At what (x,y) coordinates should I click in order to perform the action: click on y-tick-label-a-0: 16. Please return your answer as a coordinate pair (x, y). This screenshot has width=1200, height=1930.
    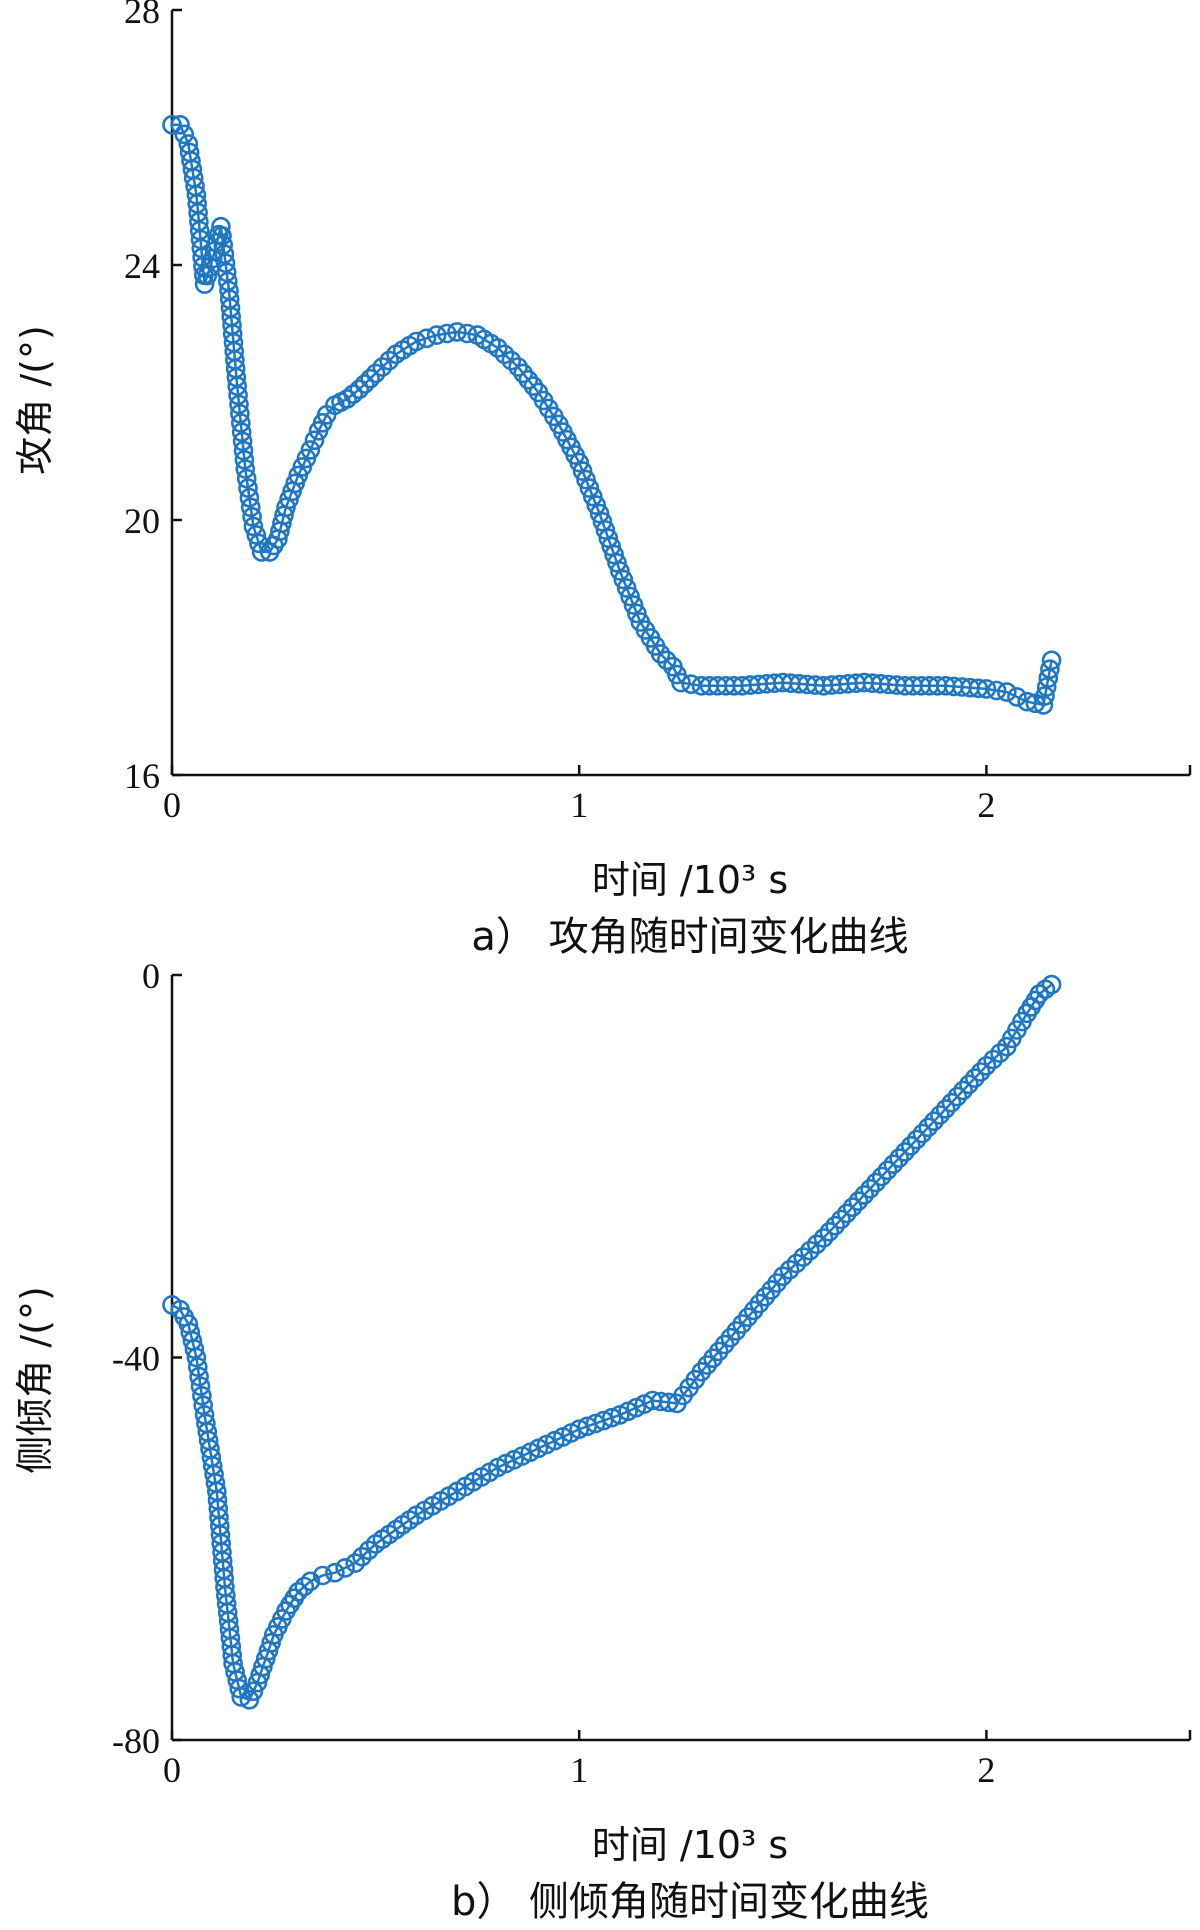
    Looking at the image, I should click on (142, 776).